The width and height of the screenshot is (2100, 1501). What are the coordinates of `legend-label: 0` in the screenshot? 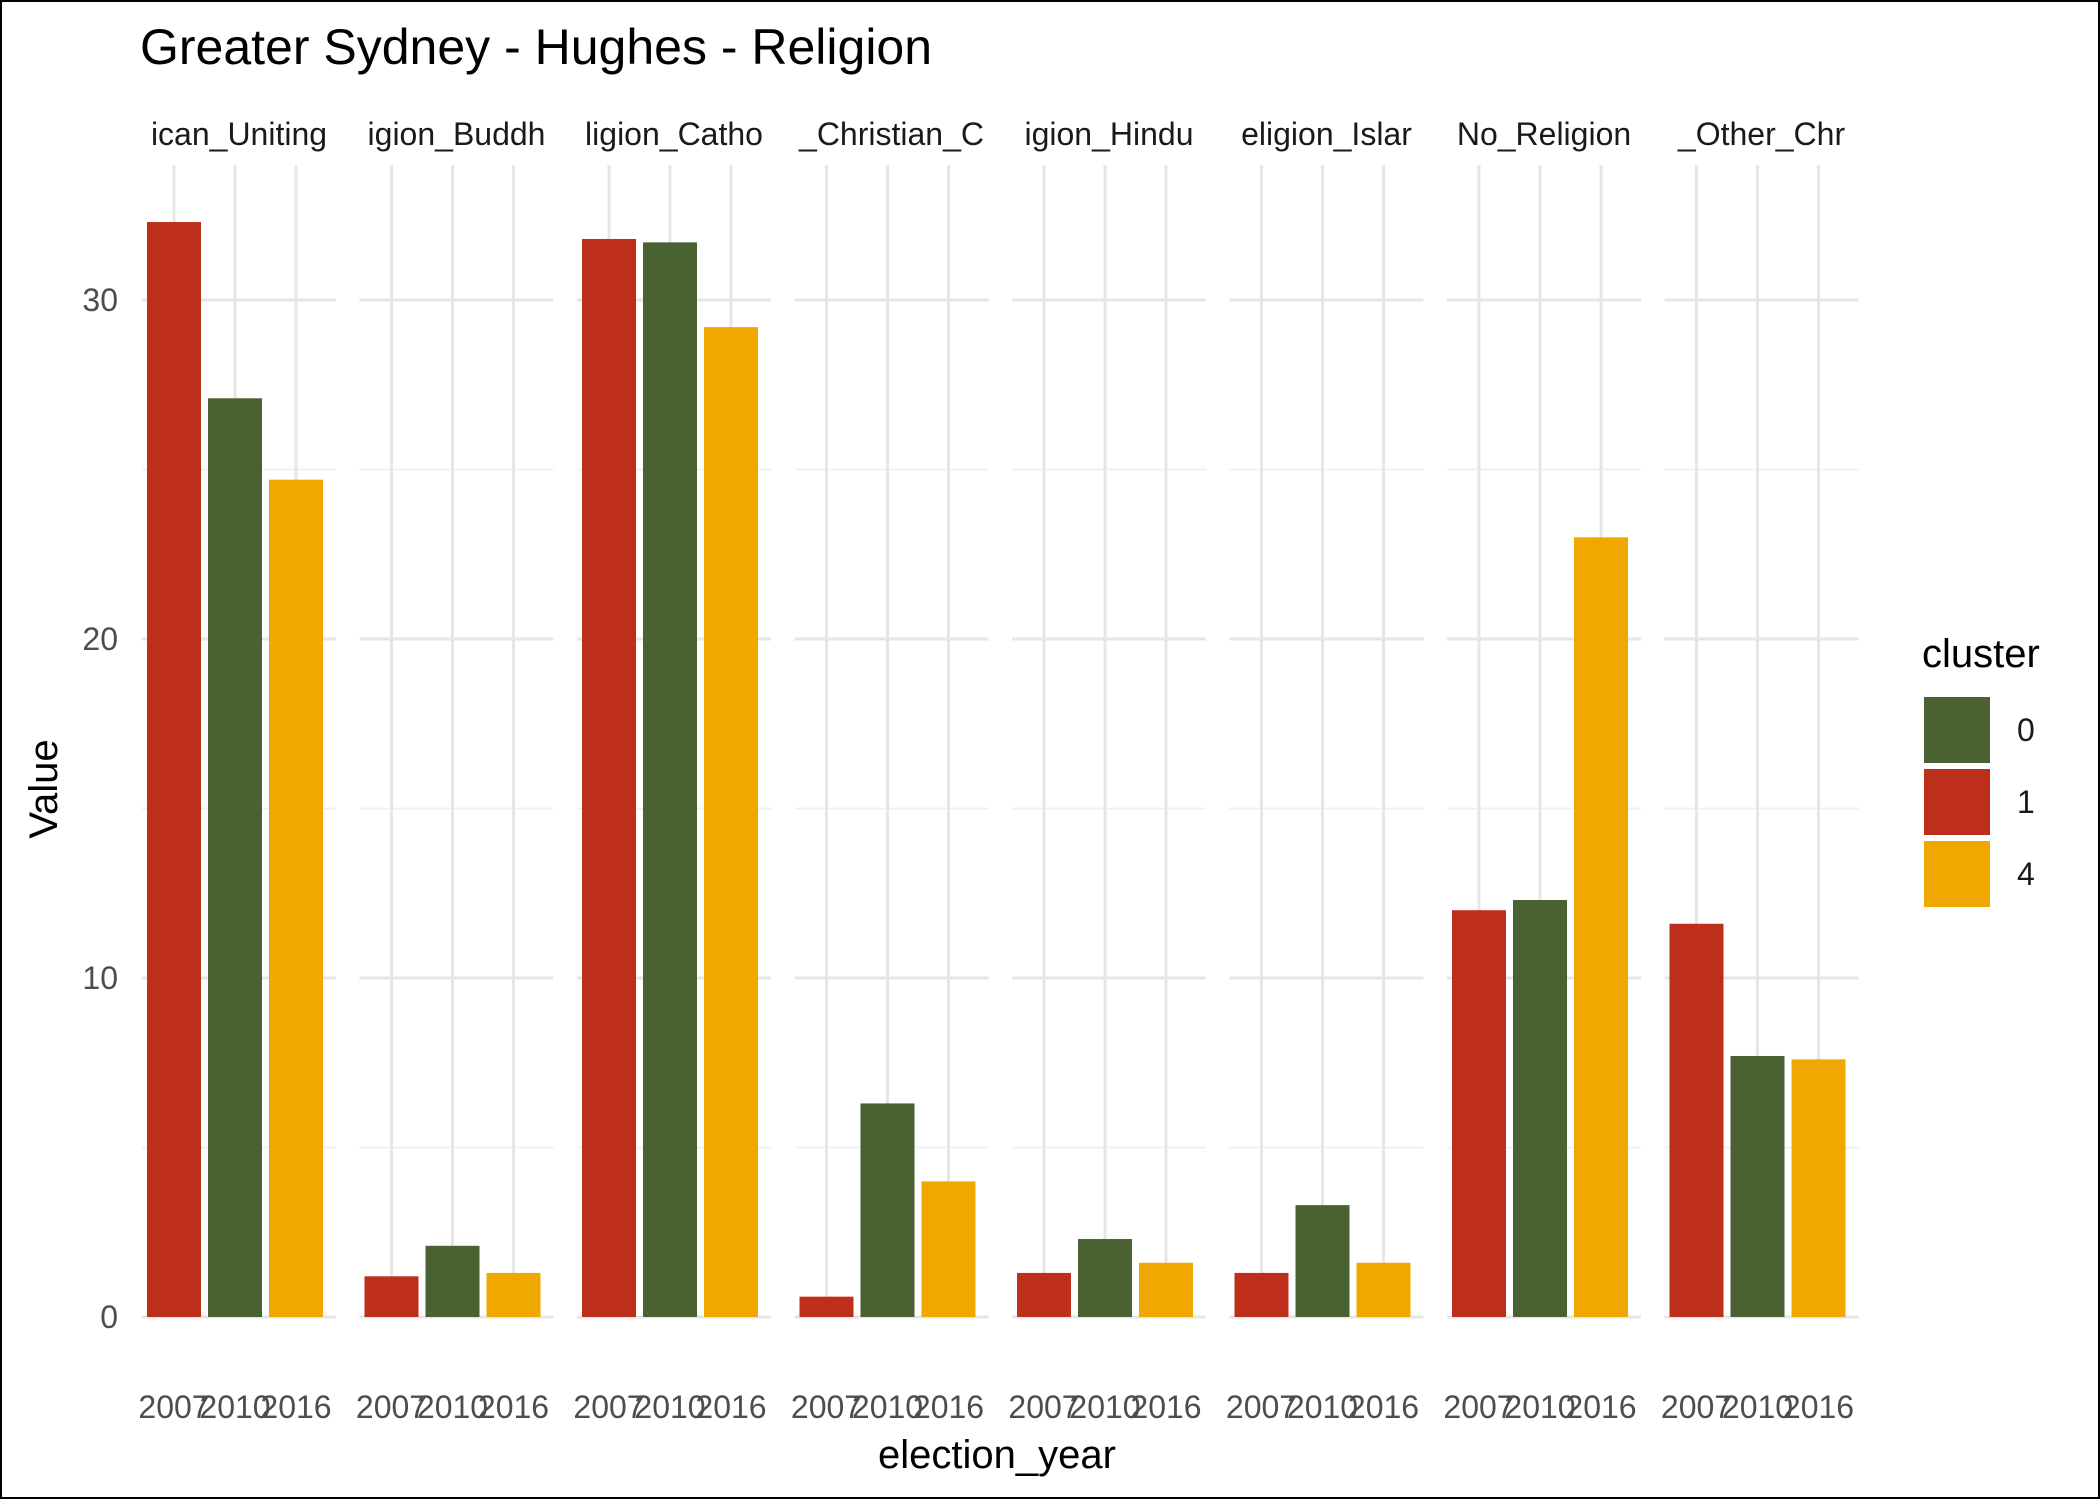 It's located at (2026, 730).